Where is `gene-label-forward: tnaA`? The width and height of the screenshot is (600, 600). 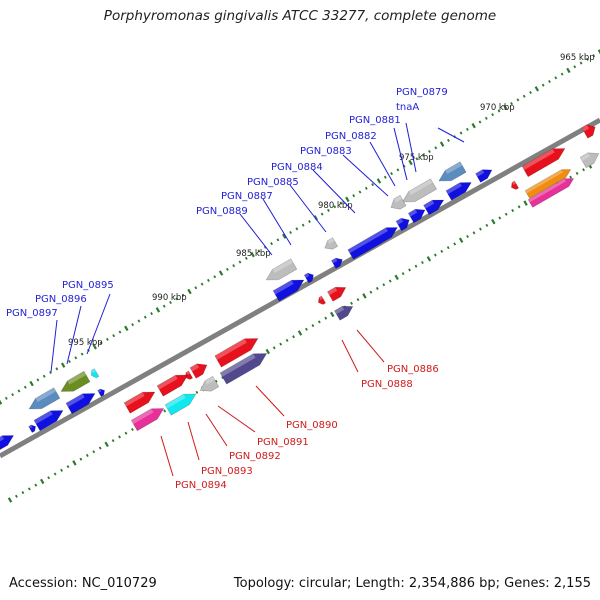
gene-label-forward: tnaA is located at coordinates (407, 107).